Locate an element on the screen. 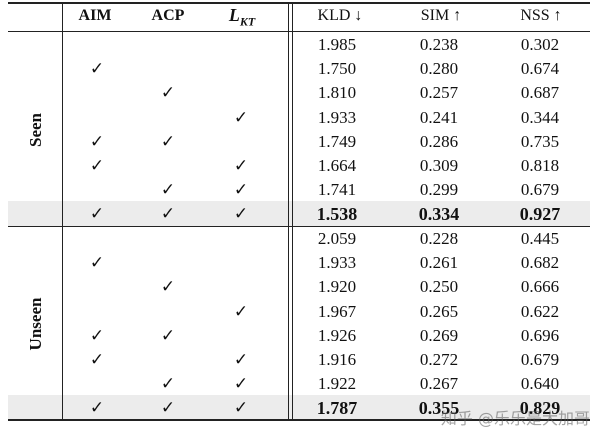 Image resolution: width=600 pixels, height=433 pixels. kld-value: 1.787 is located at coordinates (337, 408).